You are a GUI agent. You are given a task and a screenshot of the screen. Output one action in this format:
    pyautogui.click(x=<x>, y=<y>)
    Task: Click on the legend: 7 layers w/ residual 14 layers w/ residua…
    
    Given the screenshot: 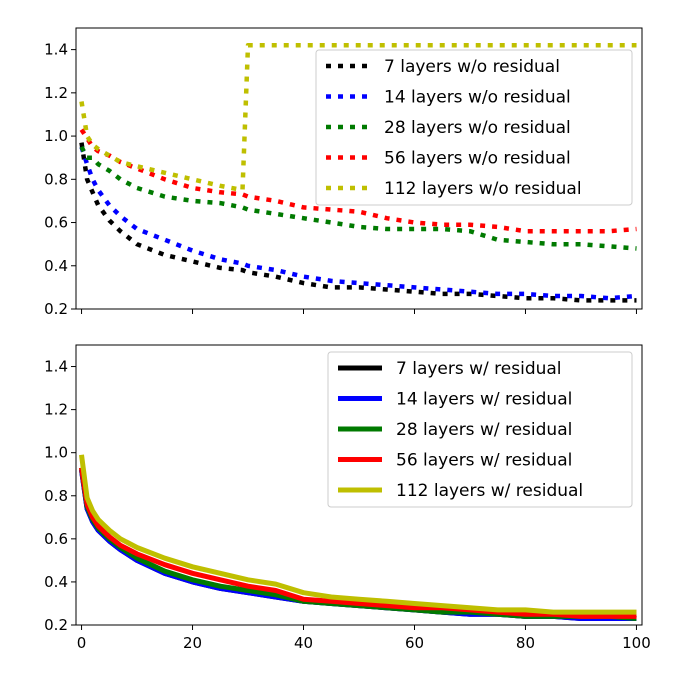 What is the action you would take?
    pyautogui.click(x=480, y=429)
    